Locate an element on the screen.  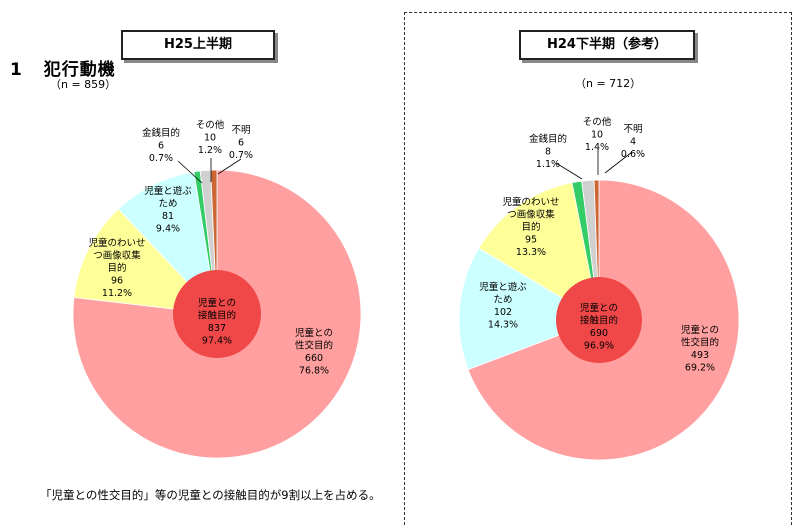
pie-0-label-0: 児童との性交目的 660 76.8% is located at coordinates (314, 352).